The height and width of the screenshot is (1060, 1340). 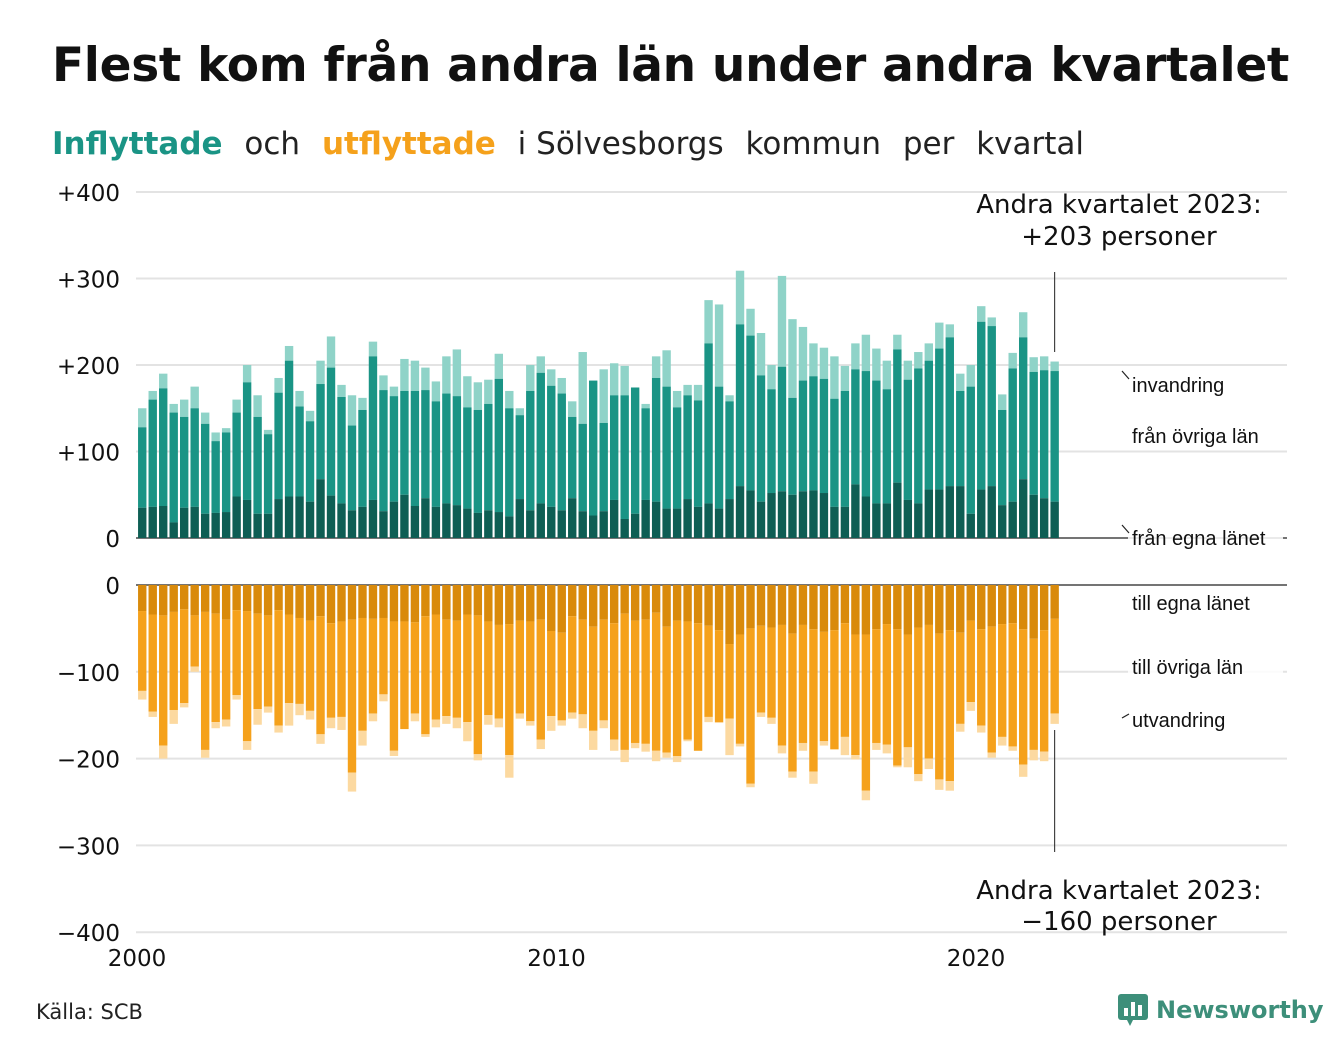 I want to click on subtitle-word: kvartal, so click(x=1030, y=144).